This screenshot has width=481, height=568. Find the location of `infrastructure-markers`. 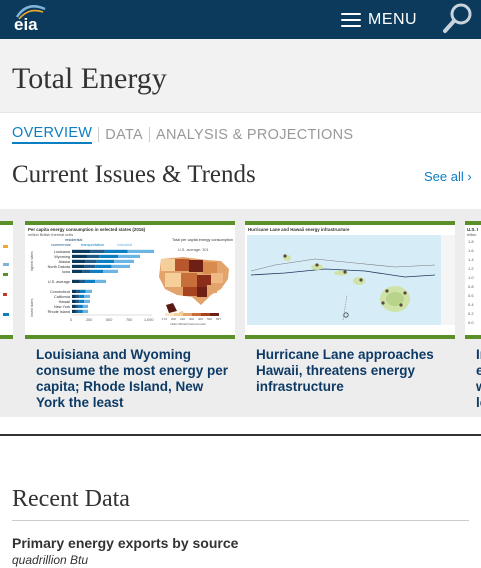

infrastructure-markers is located at coordinates (345, 280).